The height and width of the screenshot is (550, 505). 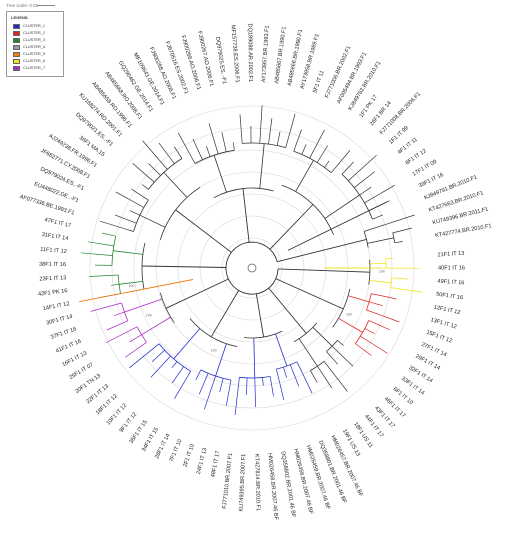 I want to click on tree-scale-label: Tree scale: 0.01, so click(x=22, y=5).